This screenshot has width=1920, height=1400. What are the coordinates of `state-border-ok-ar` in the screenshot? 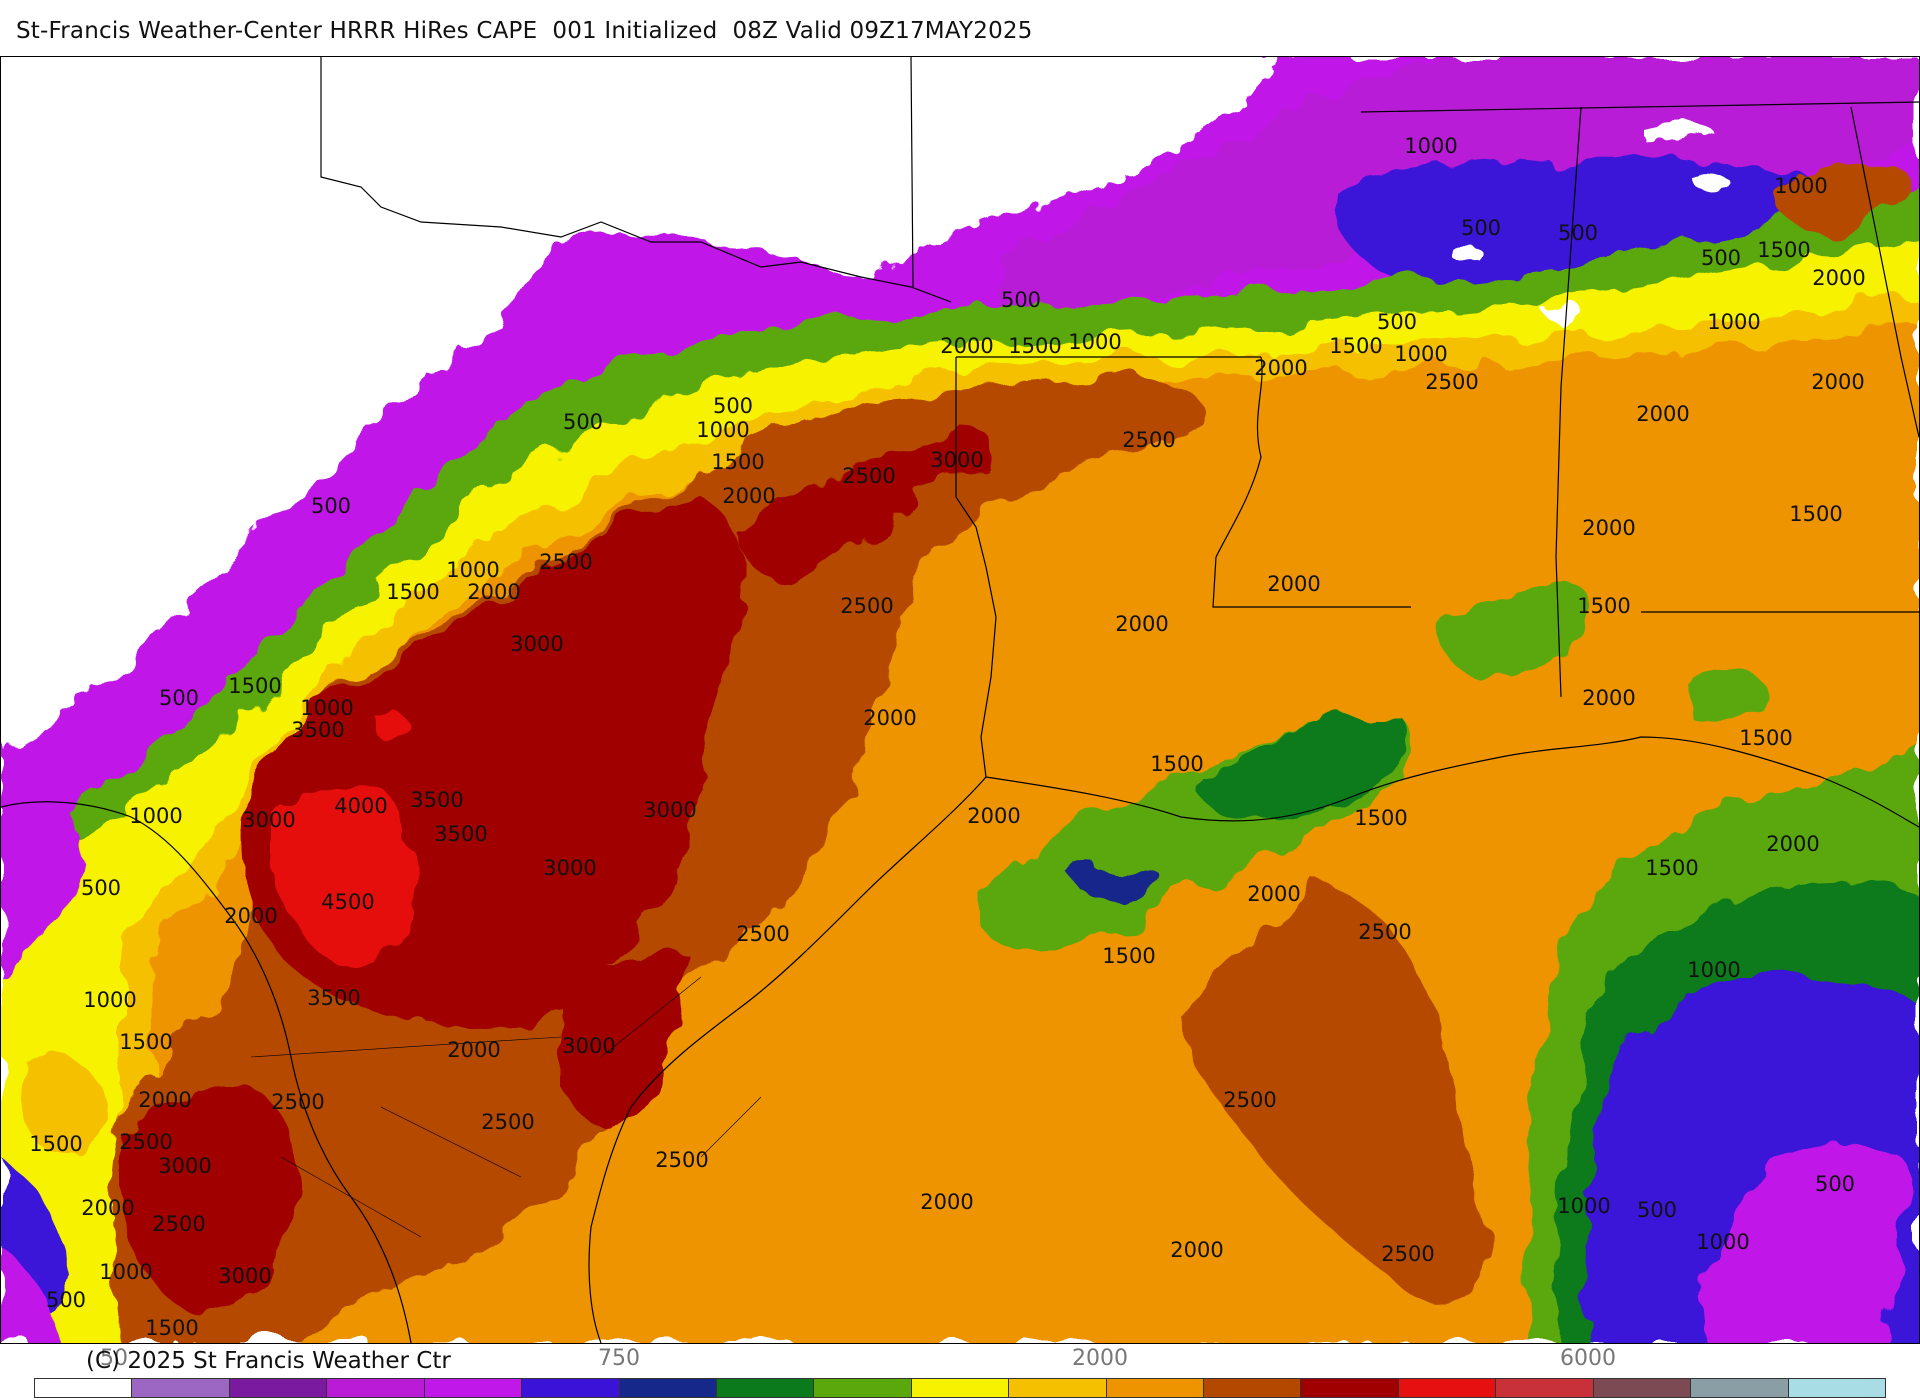 It's located at (912, 172).